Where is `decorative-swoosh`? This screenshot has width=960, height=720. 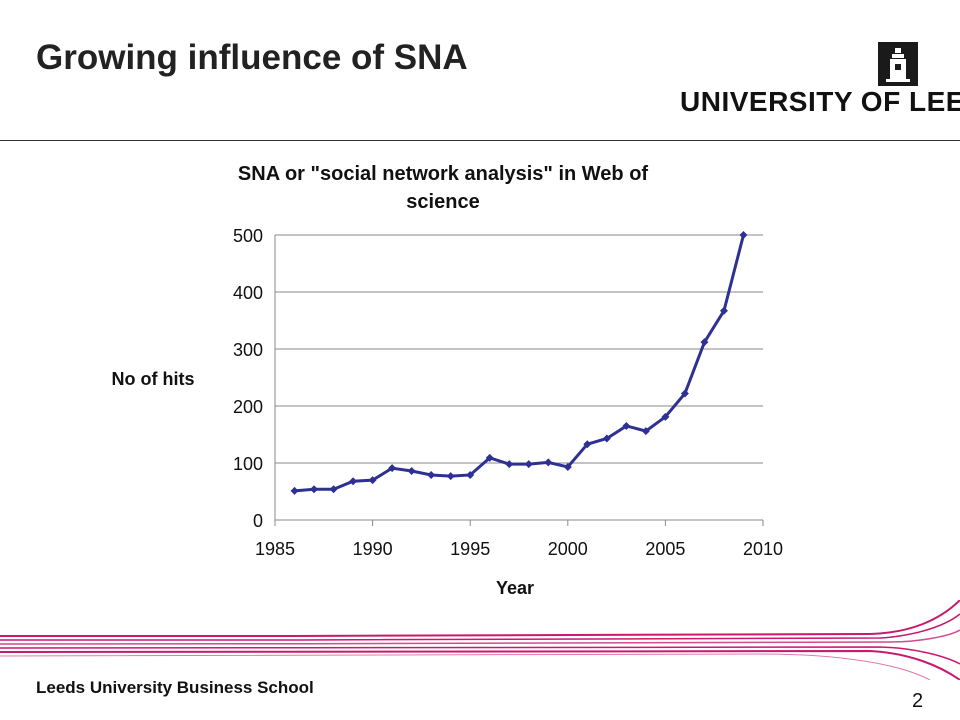
decorative-swoosh is located at coordinates (480, 640).